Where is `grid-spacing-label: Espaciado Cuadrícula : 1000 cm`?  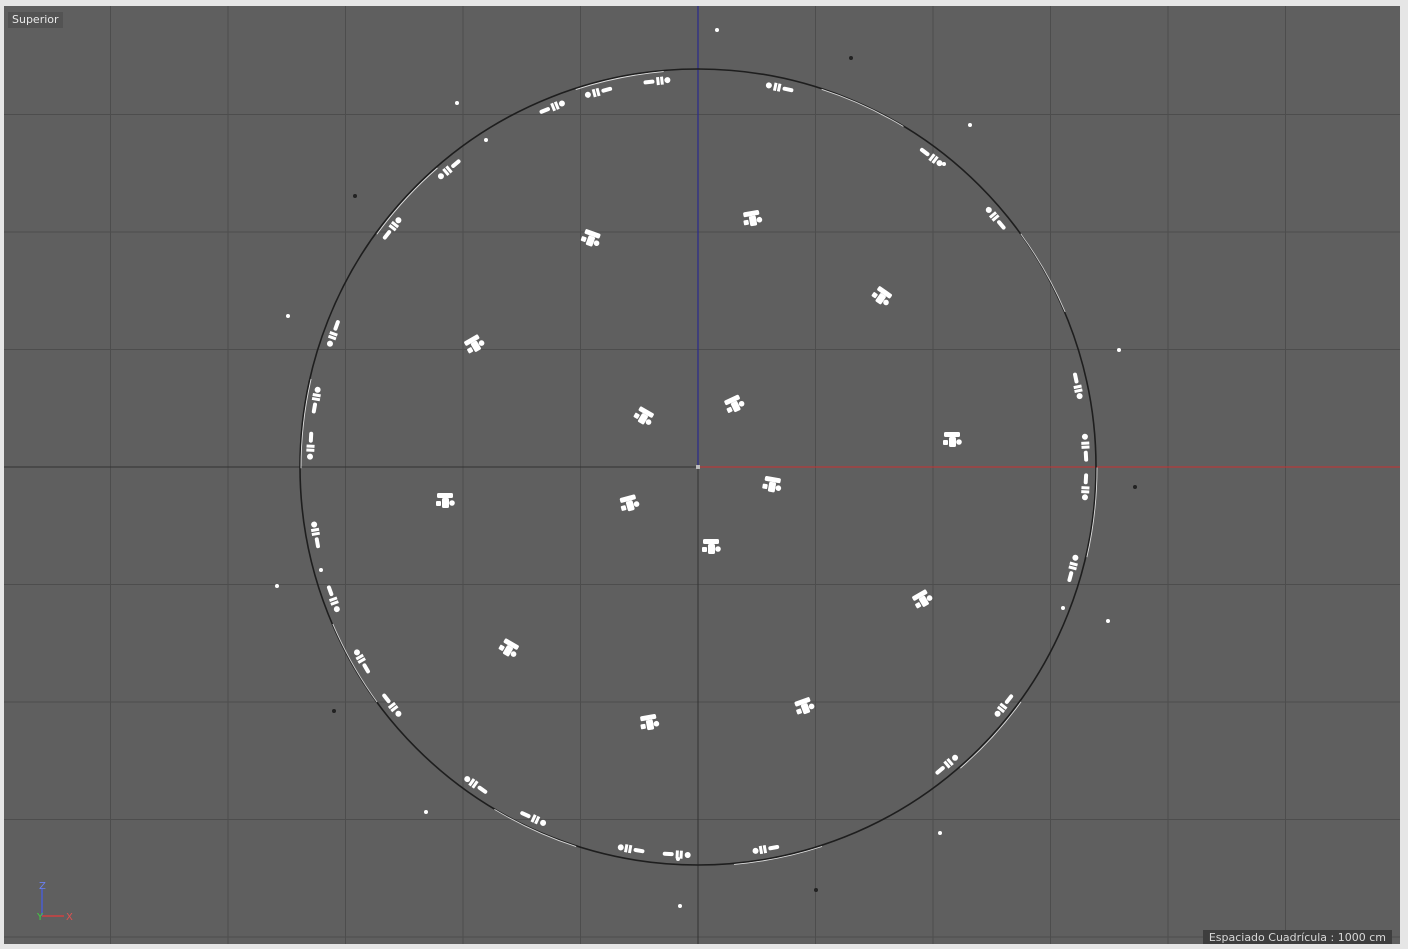
grid-spacing-label: Espaciado Cuadrícula : 1000 cm is located at coordinates (1297, 937).